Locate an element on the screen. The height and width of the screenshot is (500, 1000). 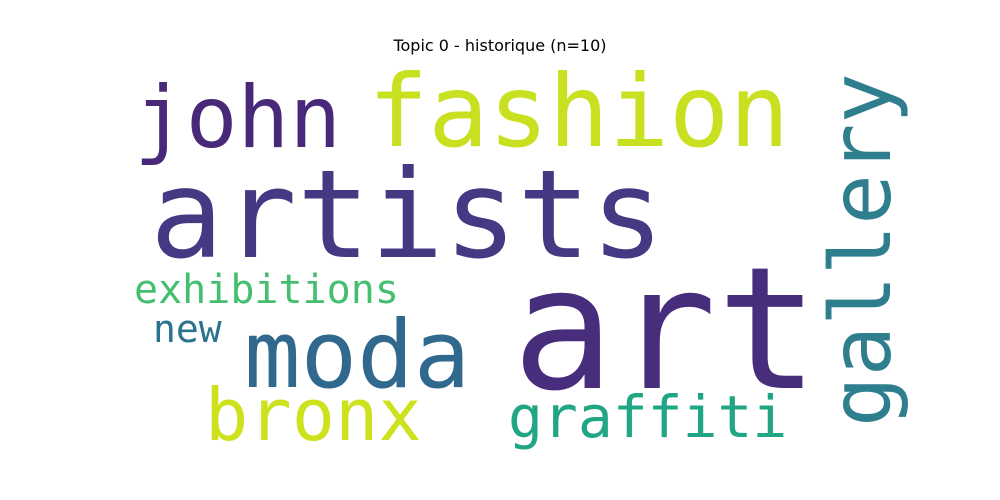
word-new: new is located at coordinates (187, 329).